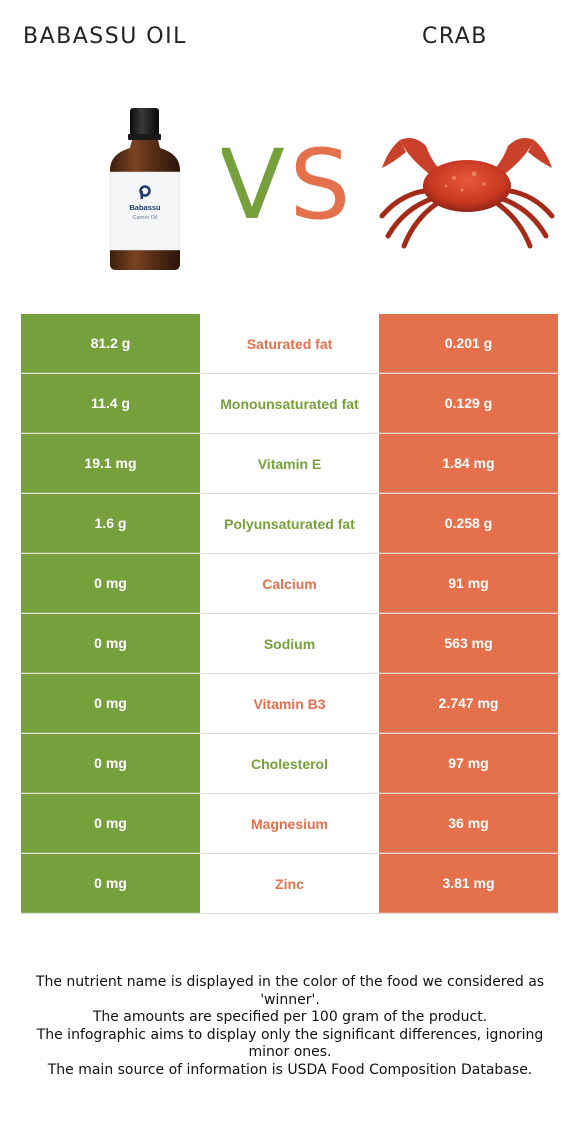  I want to click on right-value: 97 mg, so click(468, 763).